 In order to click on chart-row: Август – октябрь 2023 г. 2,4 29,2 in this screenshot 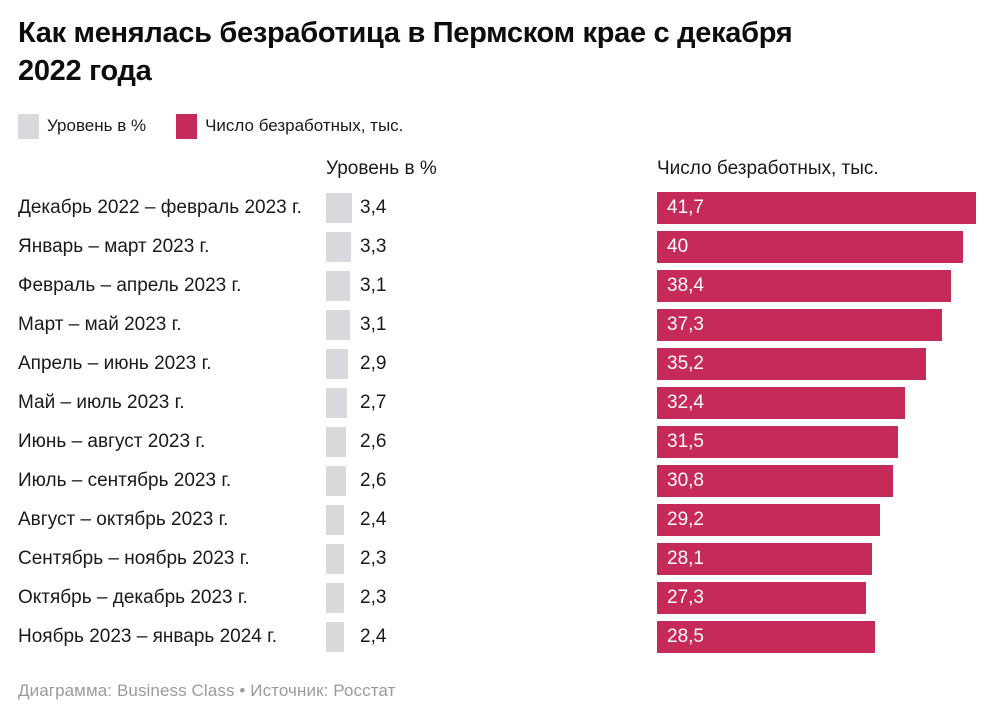, I will do `click(500, 520)`.